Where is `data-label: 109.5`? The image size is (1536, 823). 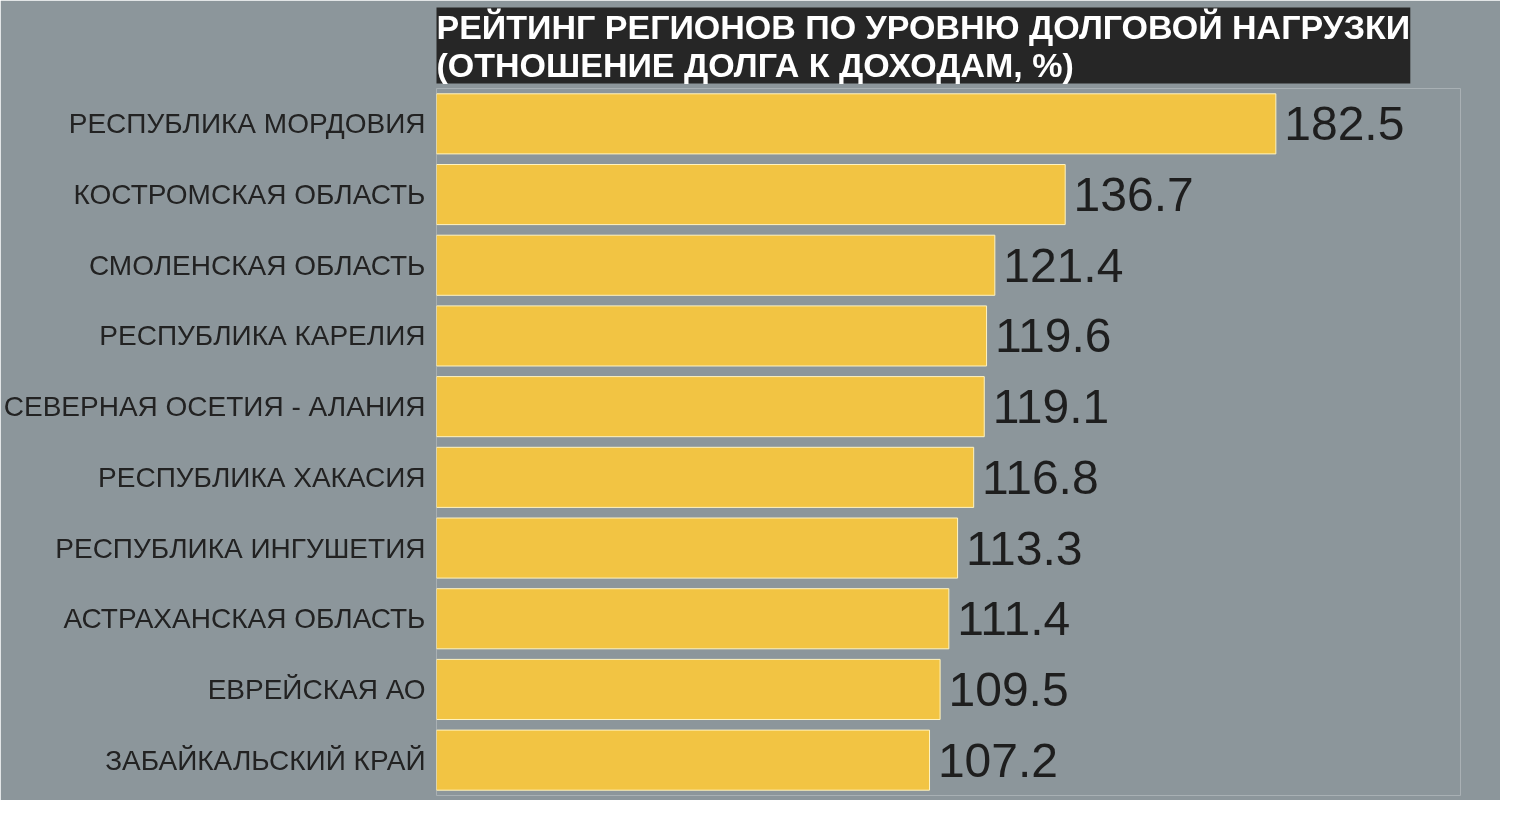 data-label: 109.5 is located at coordinates (1008, 689).